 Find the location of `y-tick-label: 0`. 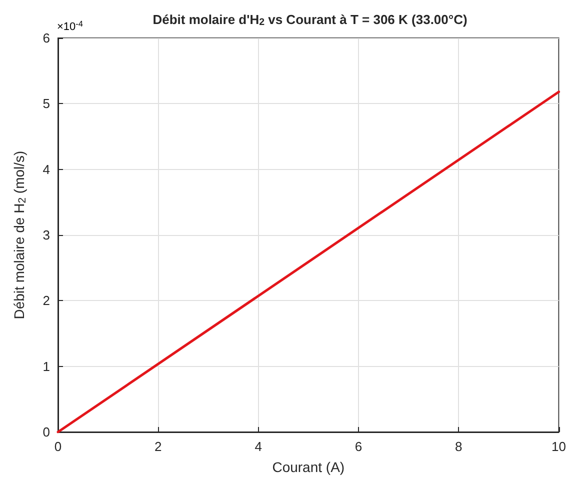

y-tick-label: 0 is located at coordinates (46, 432).